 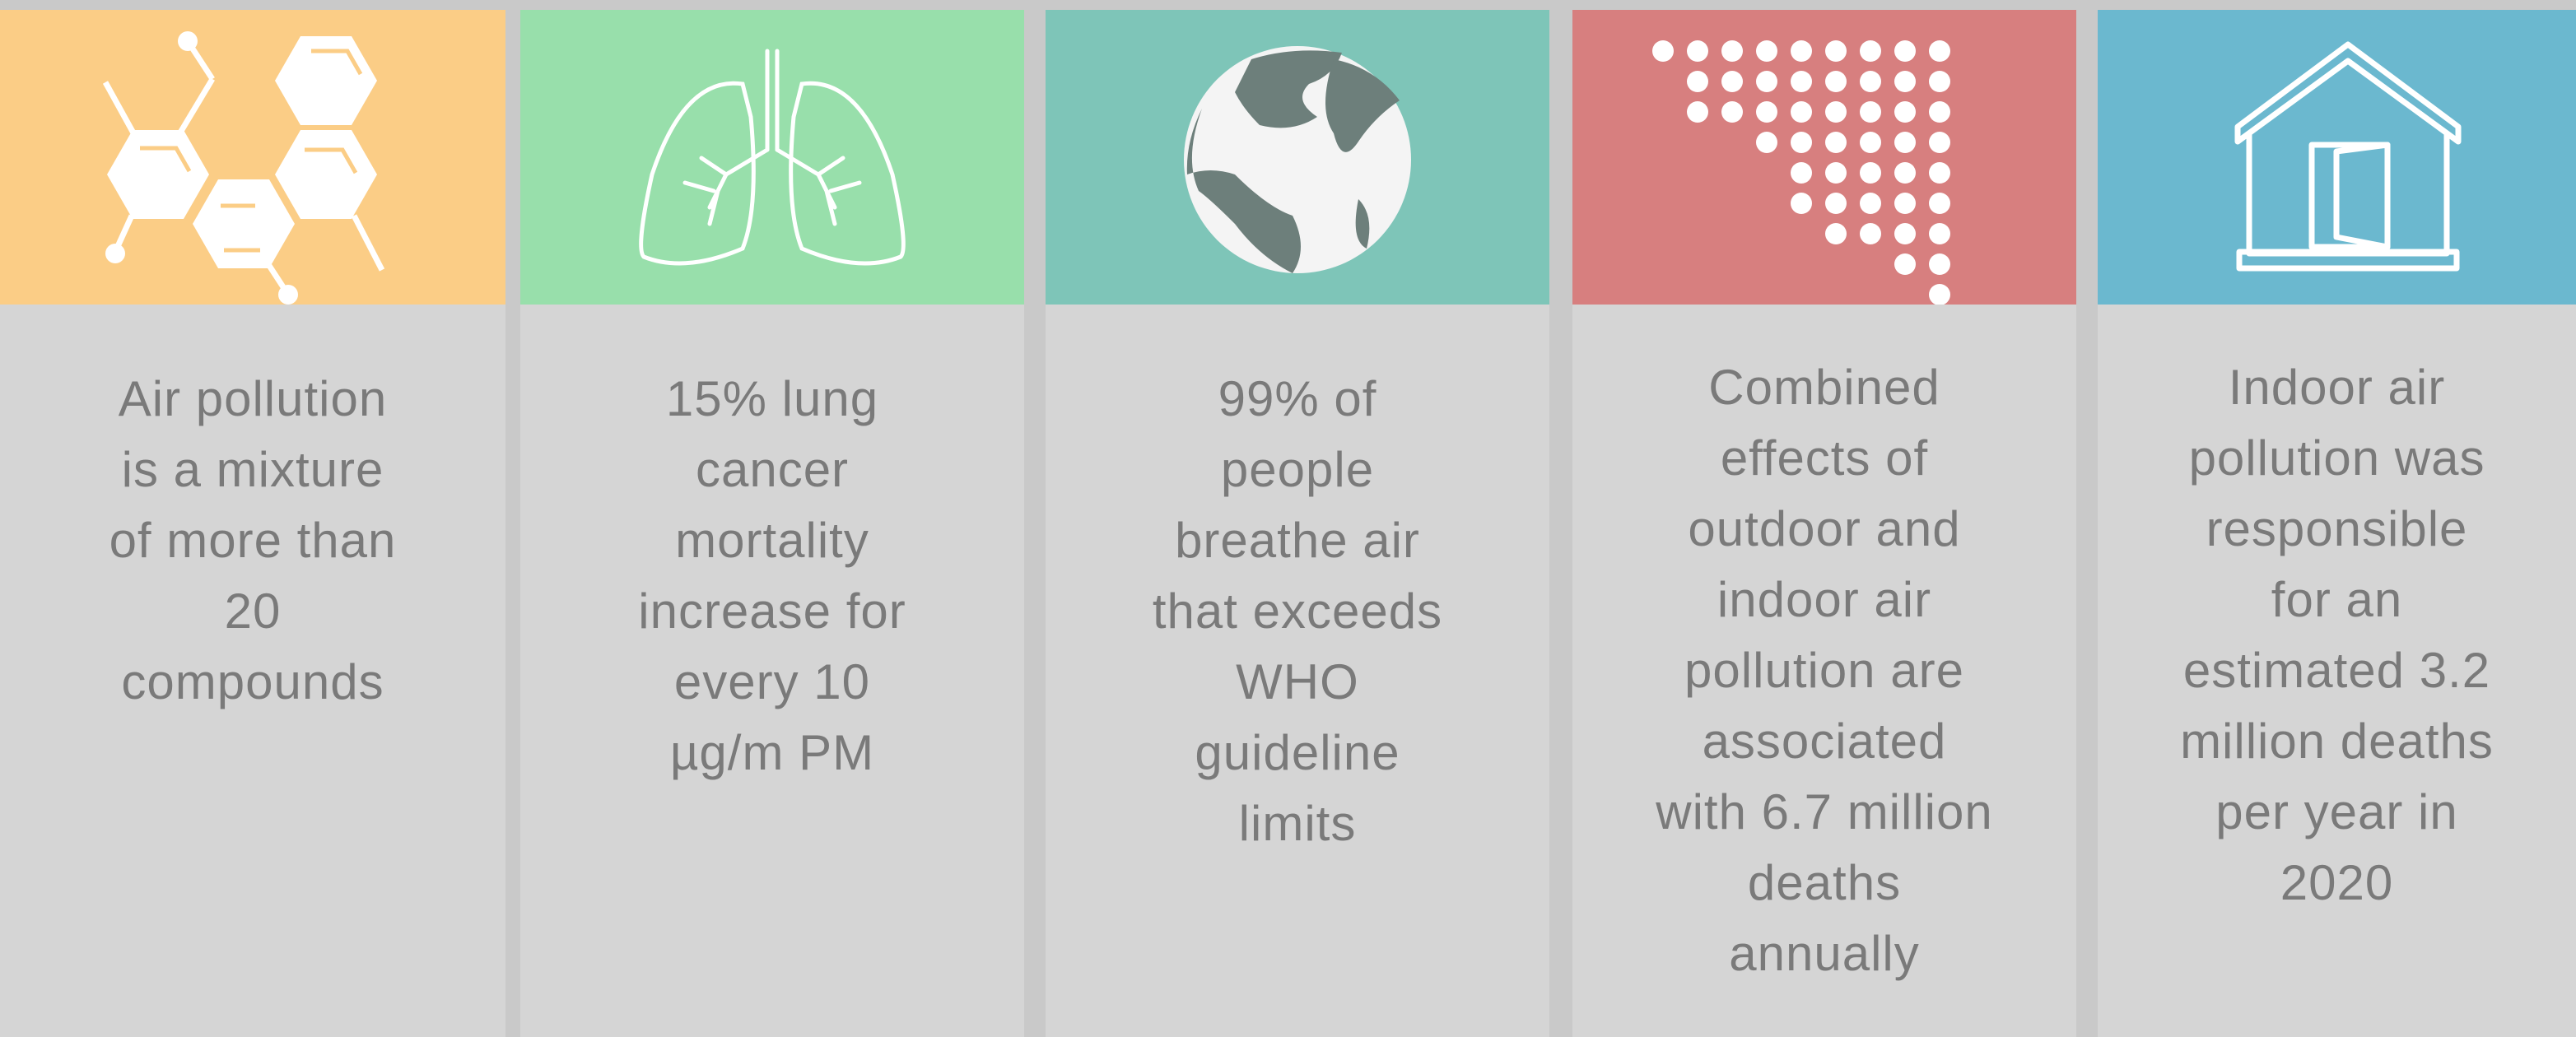 I want to click on text-line: deaths, so click(x=1824, y=882).